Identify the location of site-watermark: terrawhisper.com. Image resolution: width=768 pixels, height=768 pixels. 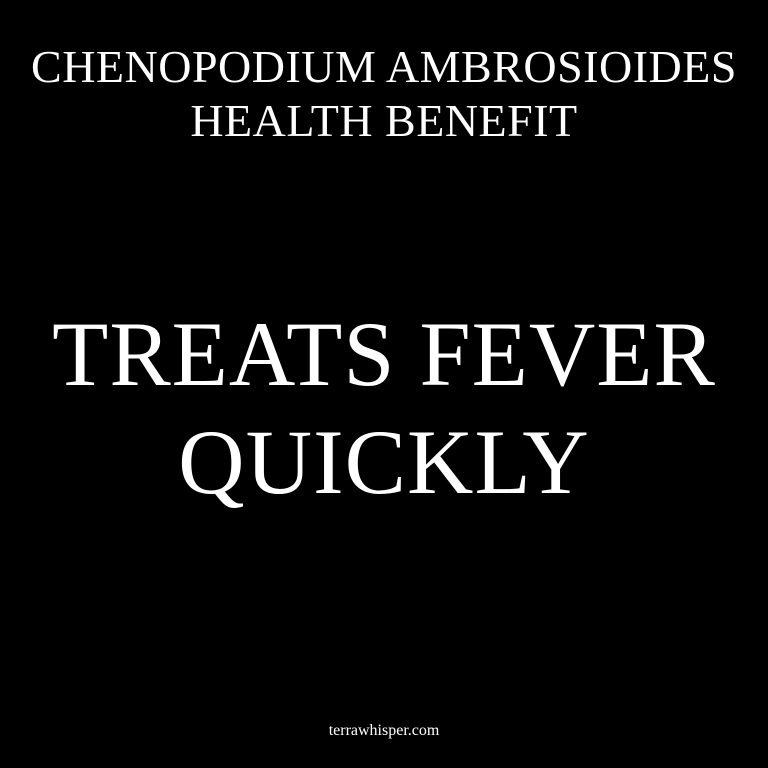
(384, 730).